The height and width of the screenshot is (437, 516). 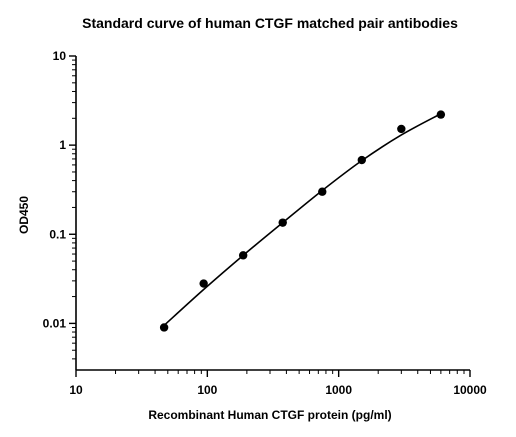 I want to click on y-tick-label: 0.01, so click(x=55, y=323).